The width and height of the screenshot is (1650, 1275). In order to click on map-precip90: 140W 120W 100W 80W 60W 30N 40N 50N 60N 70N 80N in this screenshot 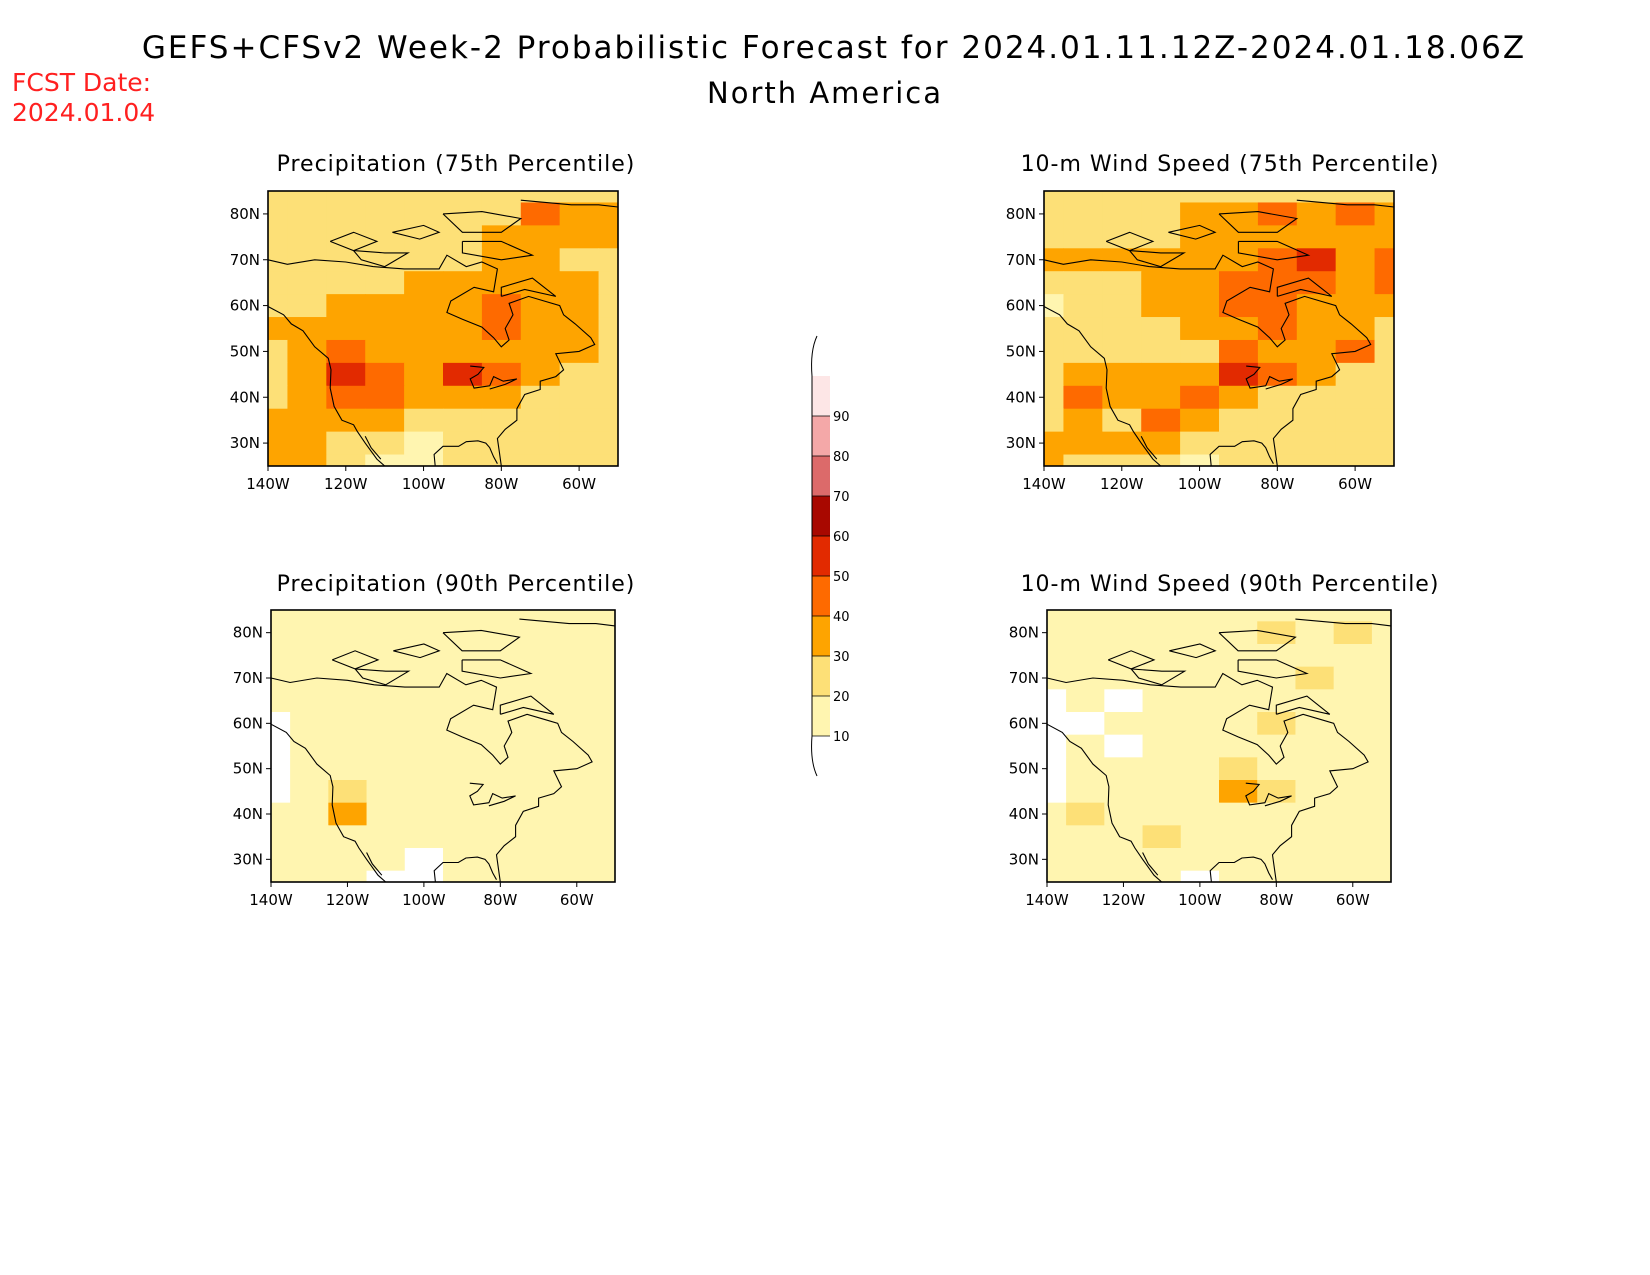, I will do `click(424, 759)`.